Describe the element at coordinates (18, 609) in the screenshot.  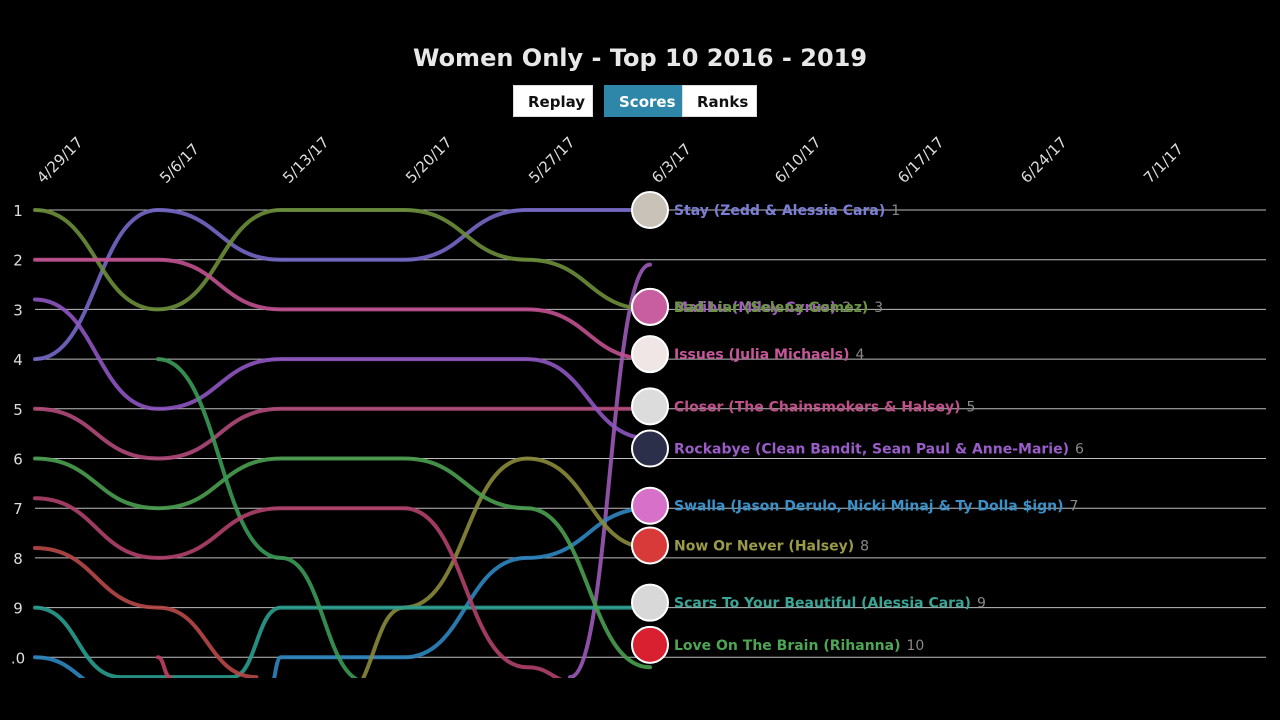
I see `rank-tick-label: 9` at that location.